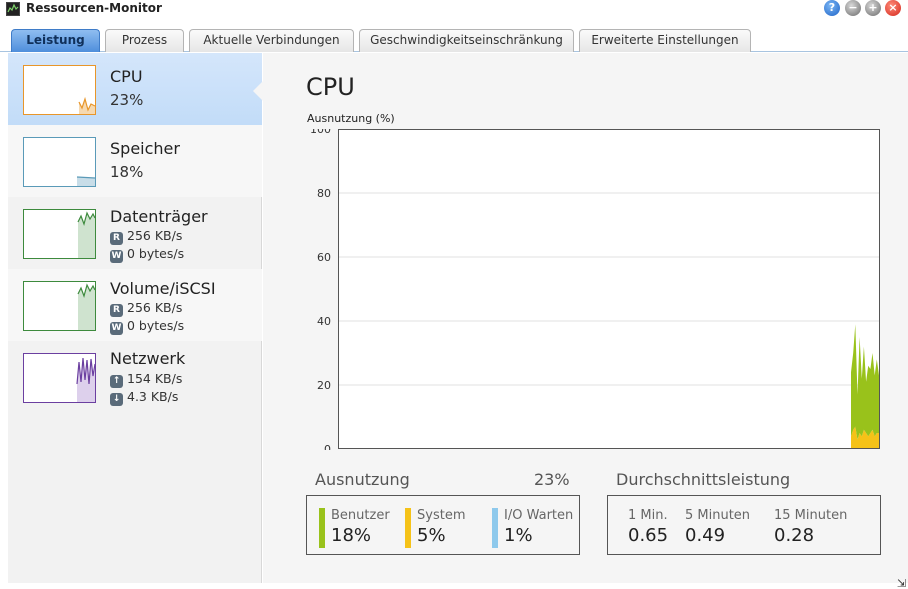  Describe the element at coordinates (466, 40) in the screenshot. I see `tab-geschwindigkeitseinschraenkung: Geschwindigkeitseinschränkung` at that location.